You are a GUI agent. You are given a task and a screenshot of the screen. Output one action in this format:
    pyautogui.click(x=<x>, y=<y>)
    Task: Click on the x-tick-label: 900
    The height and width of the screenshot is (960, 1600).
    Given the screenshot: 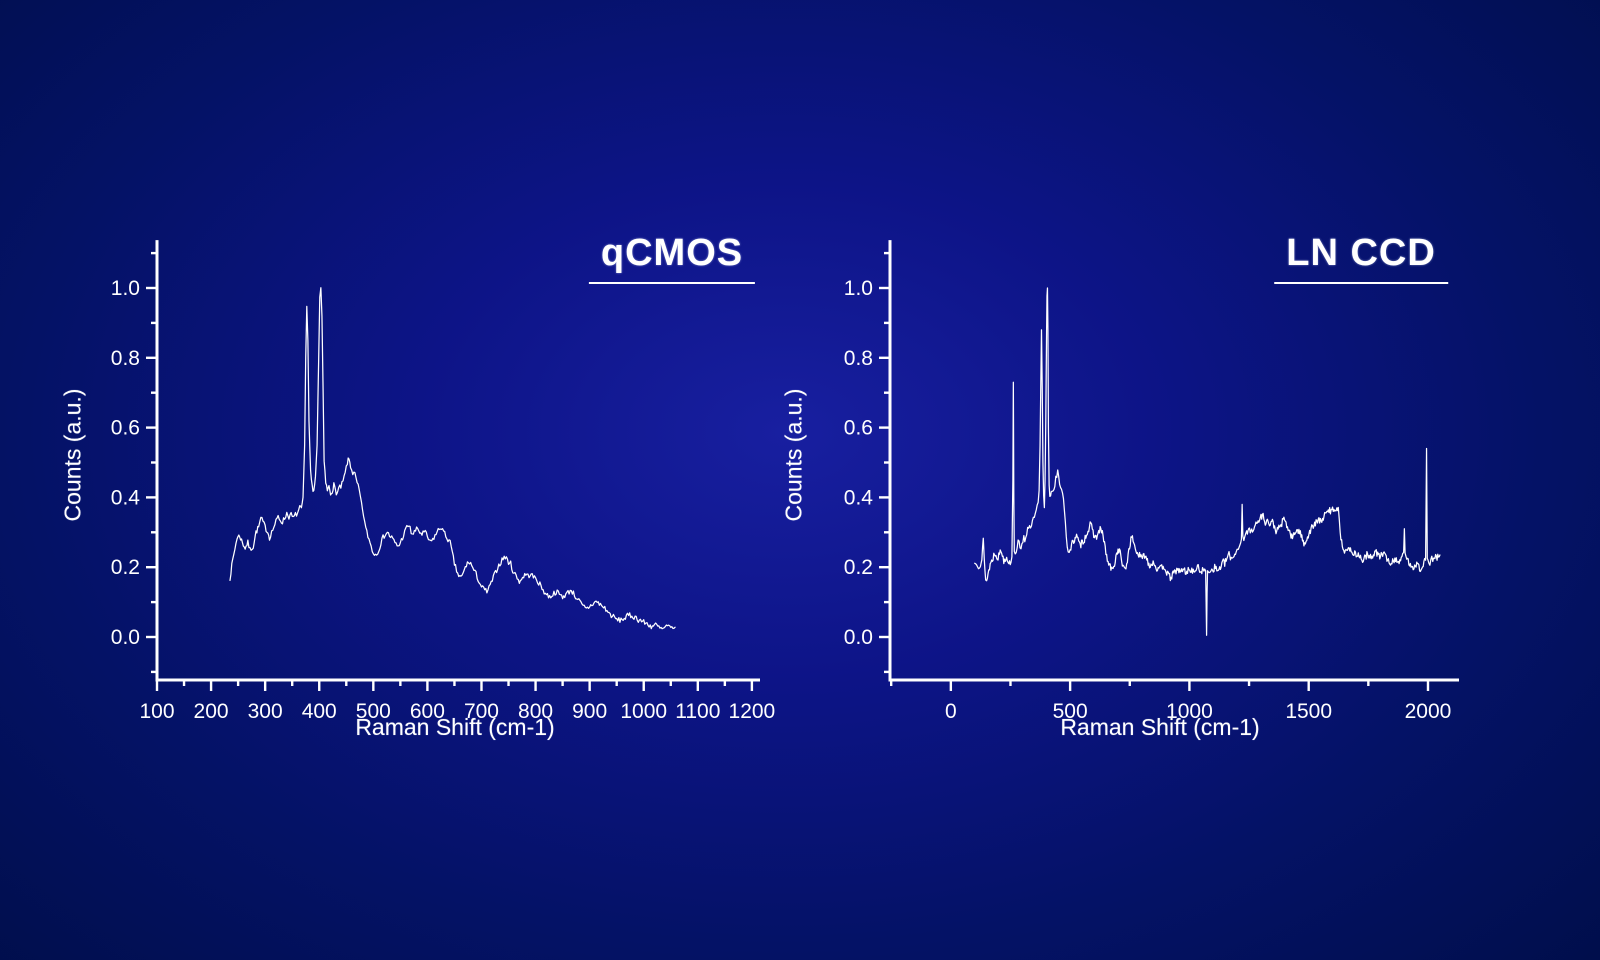 What is the action you would take?
    pyautogui.click(x=589, y=711)
    